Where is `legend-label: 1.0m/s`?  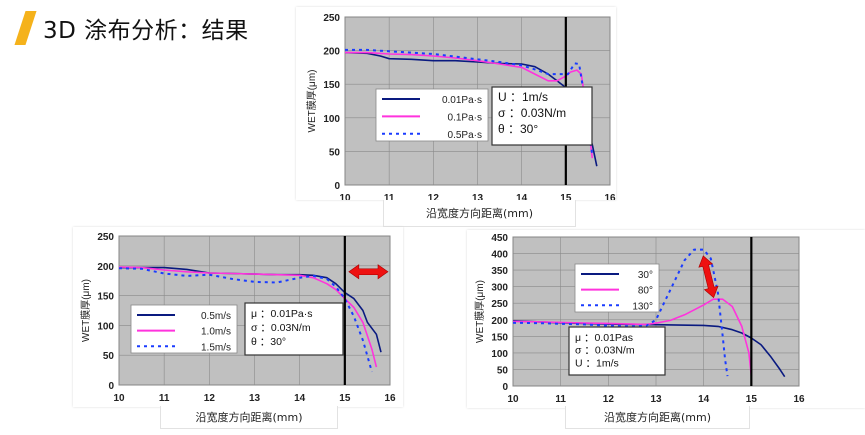
legend-label: 1.0m/s is located at coordinates (216, 332).